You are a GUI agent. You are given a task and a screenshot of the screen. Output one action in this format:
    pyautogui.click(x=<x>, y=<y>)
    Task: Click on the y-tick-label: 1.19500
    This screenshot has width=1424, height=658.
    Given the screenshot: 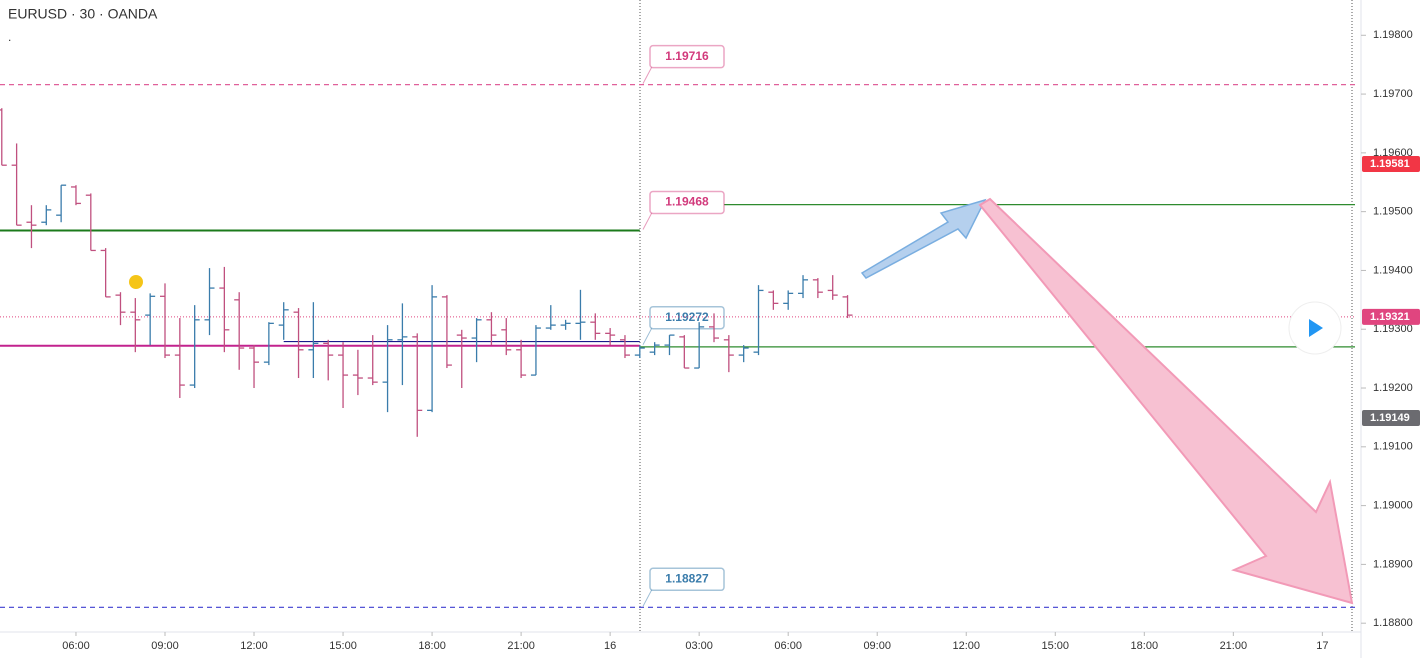 What is the action you would take?
    pyautogui.click(x=1393, y=212)
    